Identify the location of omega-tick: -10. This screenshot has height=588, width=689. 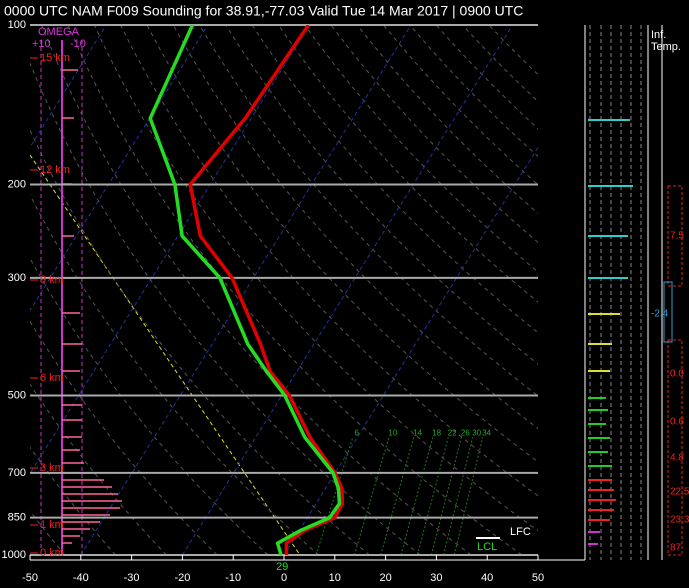
(78, 44).